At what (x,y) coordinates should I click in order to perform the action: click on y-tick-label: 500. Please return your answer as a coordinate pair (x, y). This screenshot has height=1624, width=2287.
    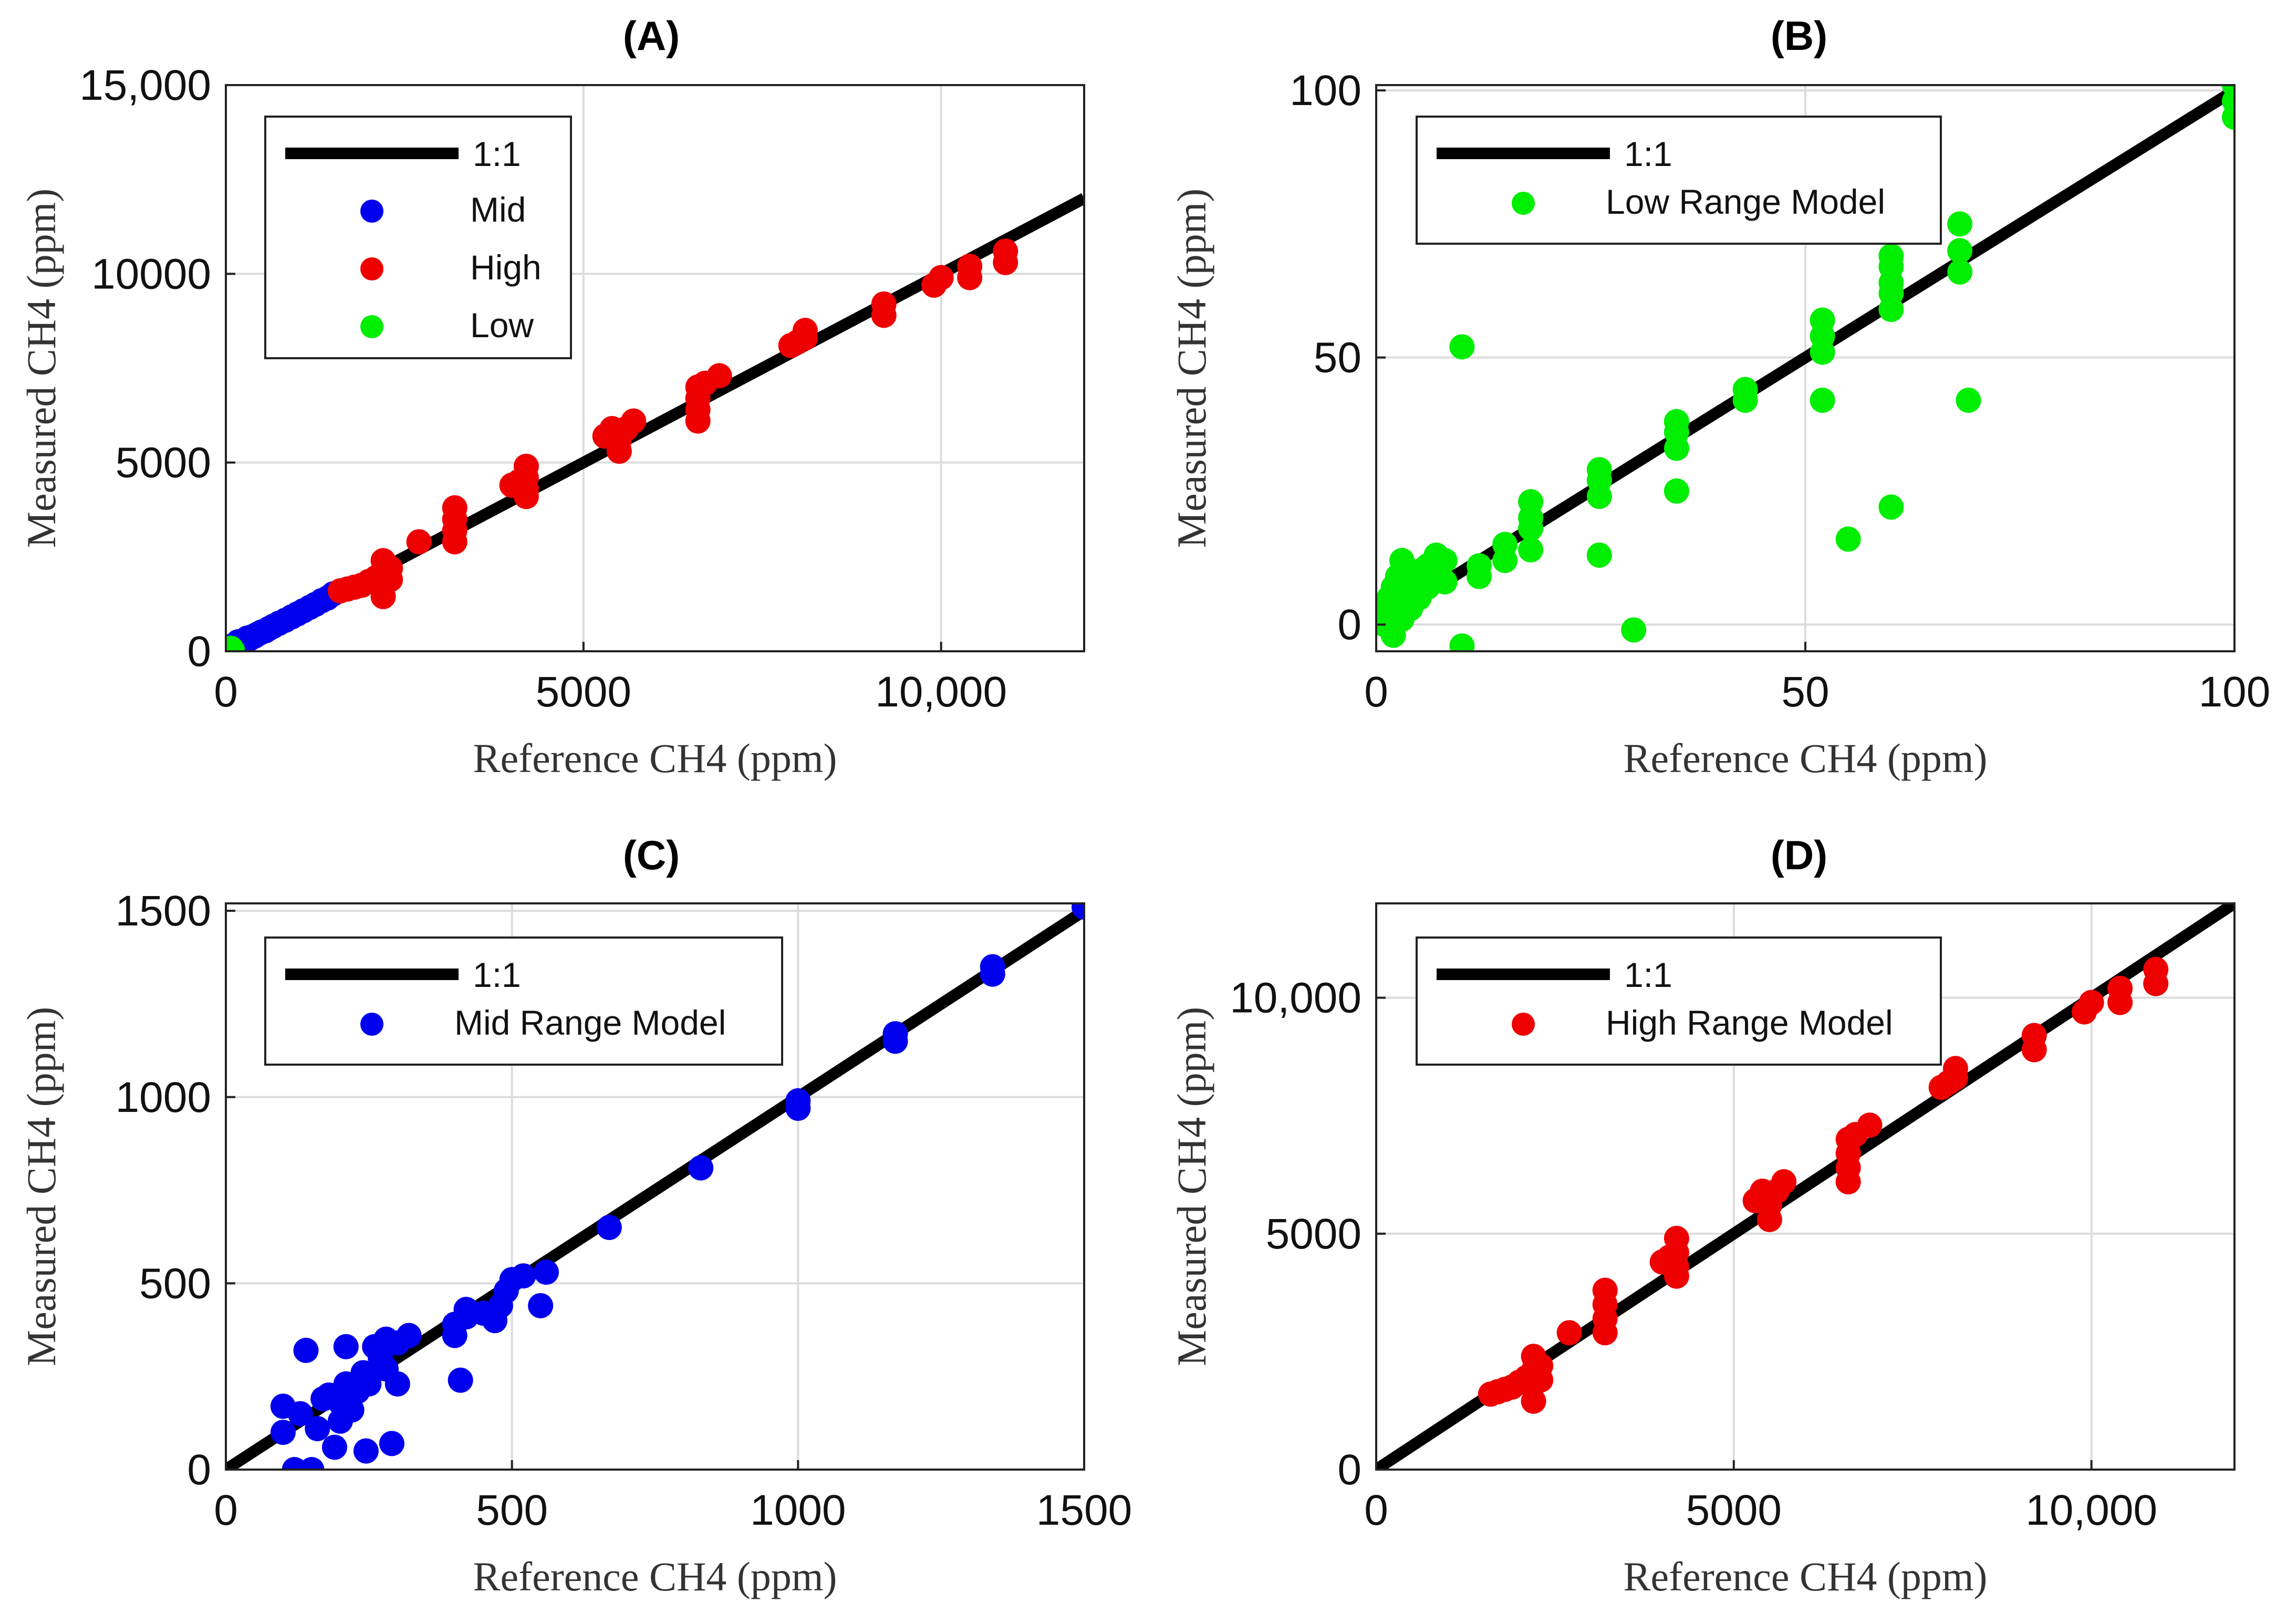
    Looking at the image, I should click on (175, 1283).